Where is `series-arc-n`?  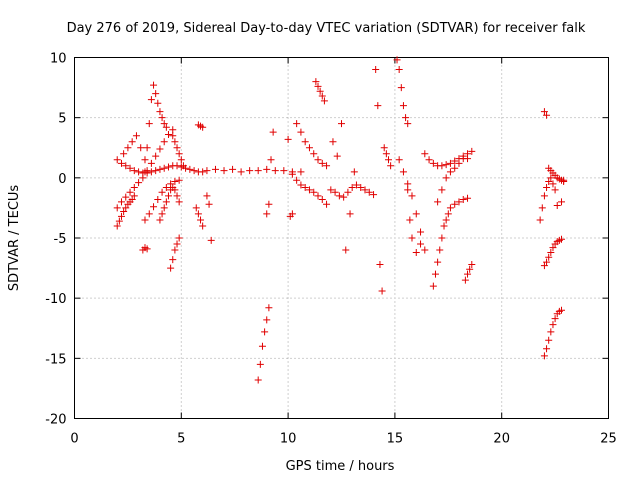
series-arc-n is located at coordinates (254, 170).